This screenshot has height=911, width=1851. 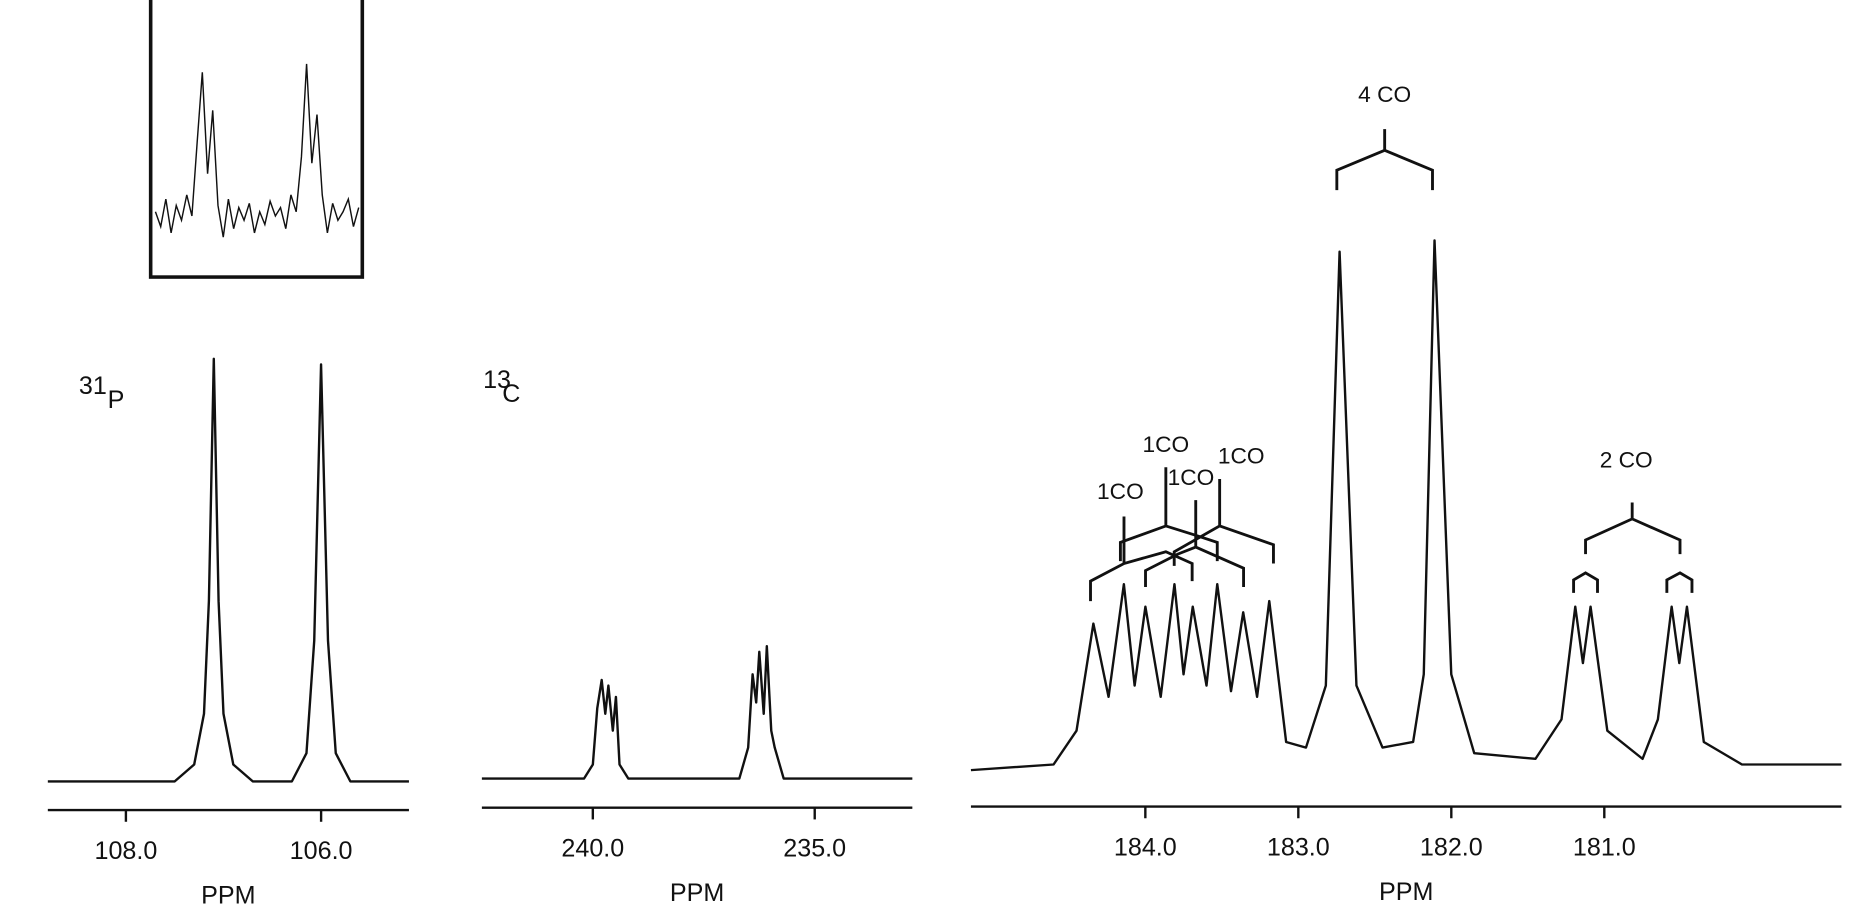 What do you see at coordinates (592, 849) in the screenshot?
I see `x-tick-label: 240.0` at bounding box center [592, 849].